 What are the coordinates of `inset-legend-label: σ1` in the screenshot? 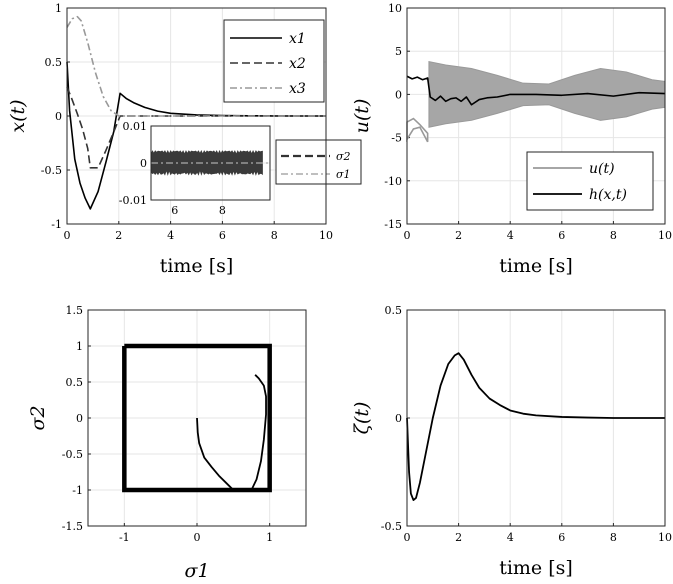 It's located at (343, 174).